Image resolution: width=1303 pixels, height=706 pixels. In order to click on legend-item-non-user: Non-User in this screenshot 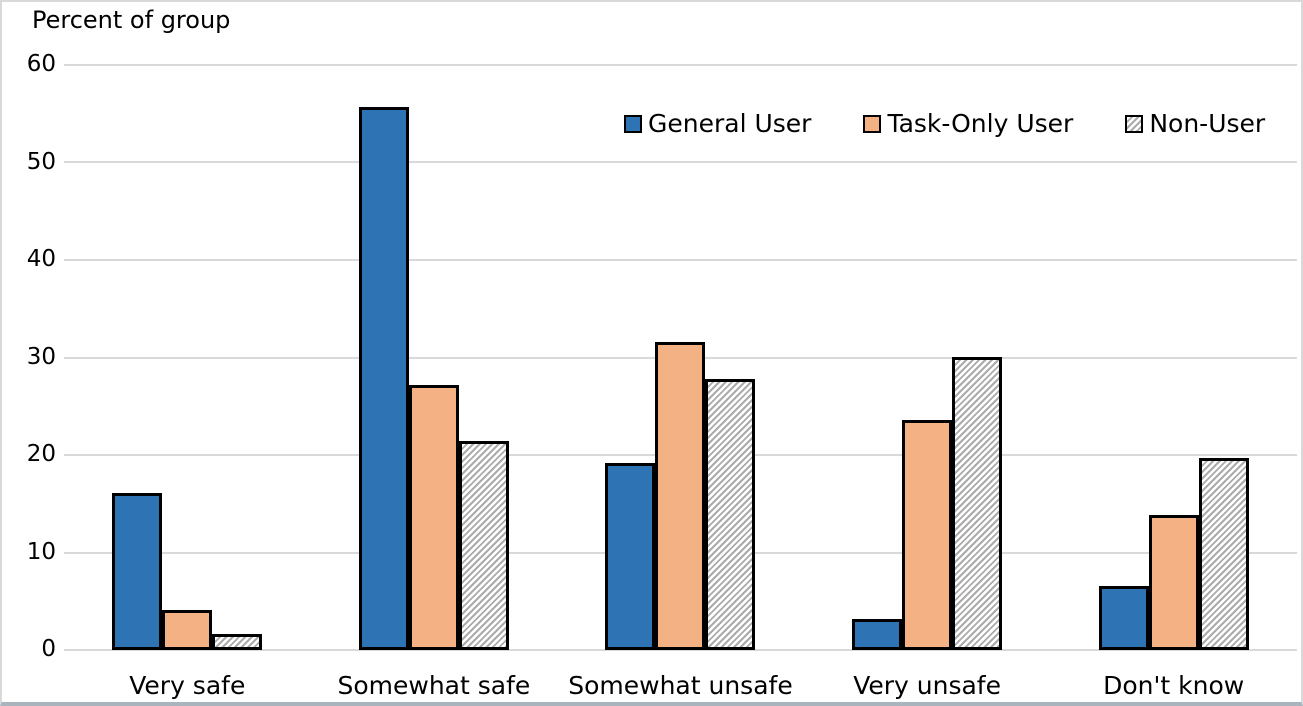, I will do `click(1195, 123)`.